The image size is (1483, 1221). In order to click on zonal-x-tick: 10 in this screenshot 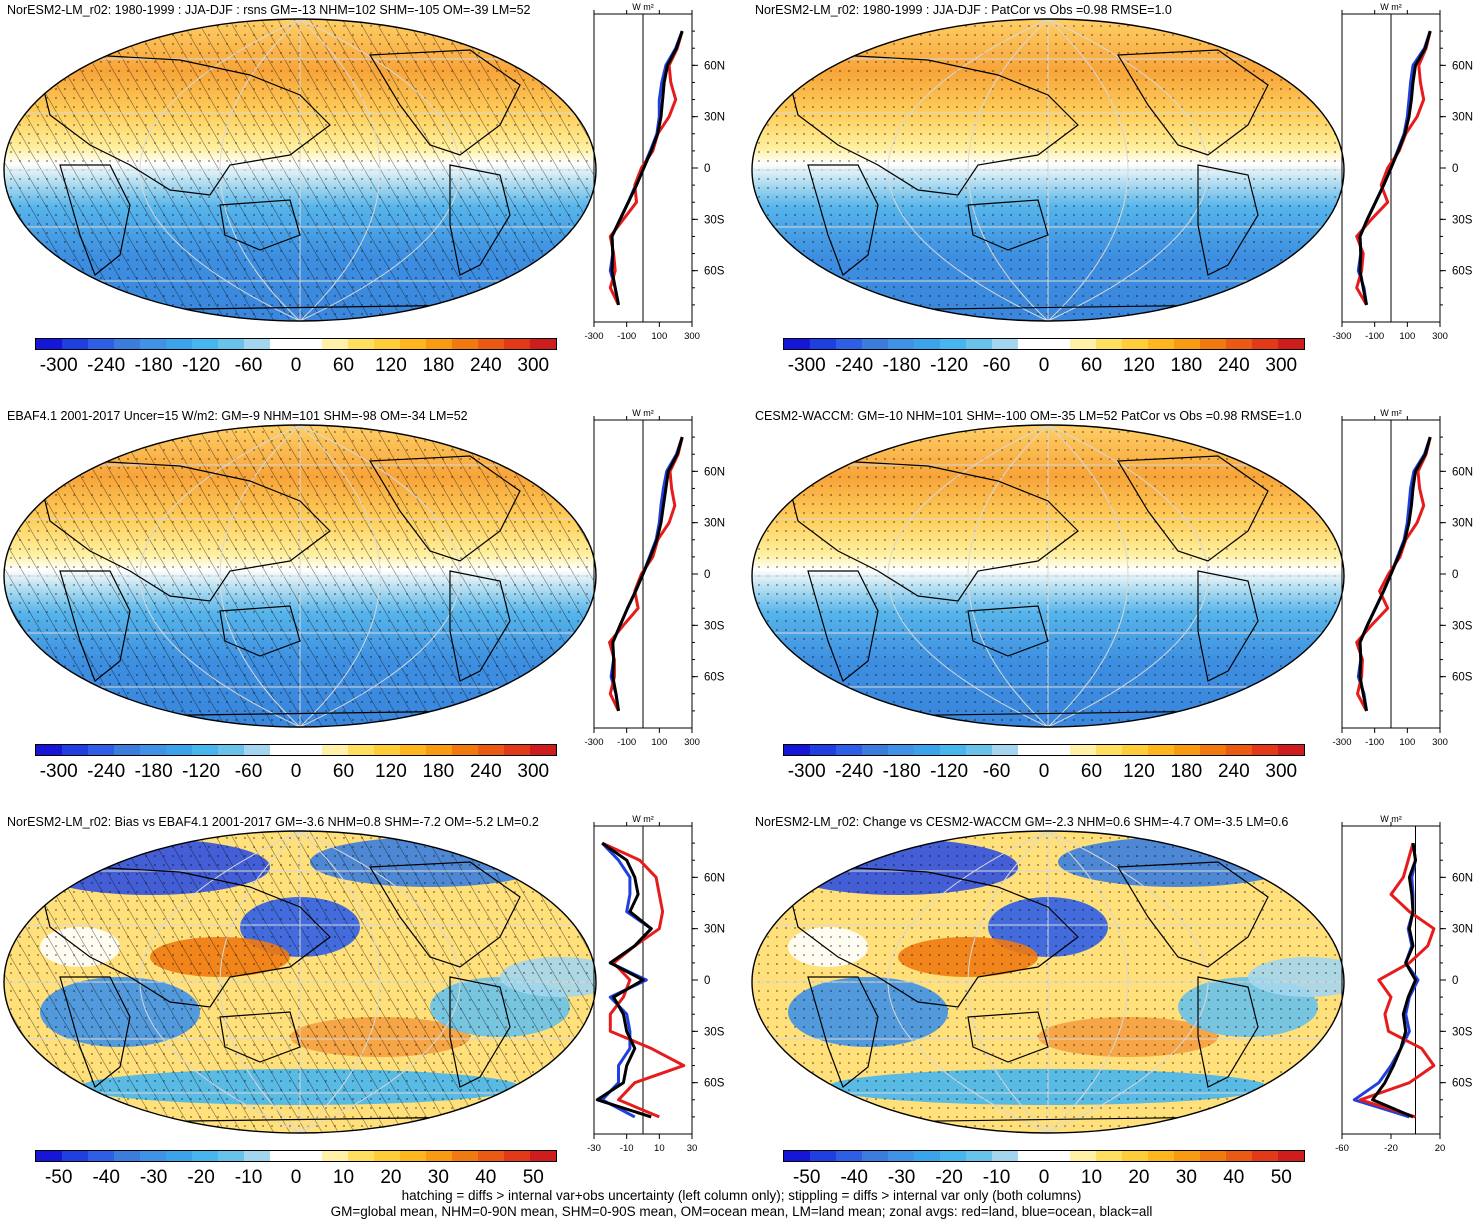, I will do `click(659, 1148)`.